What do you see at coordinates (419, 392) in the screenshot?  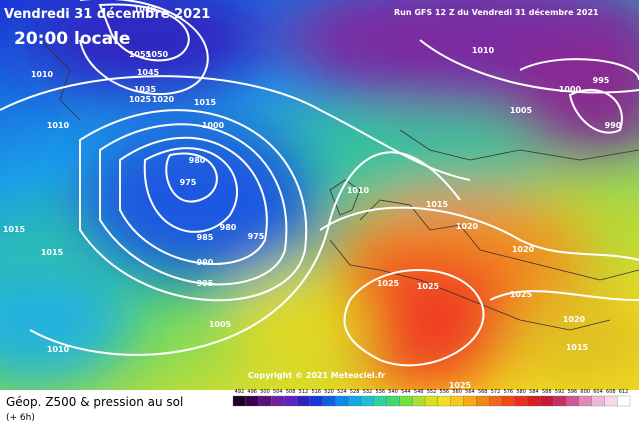 I see `colorbar-tick: 548` at bounding box center [419, 392].